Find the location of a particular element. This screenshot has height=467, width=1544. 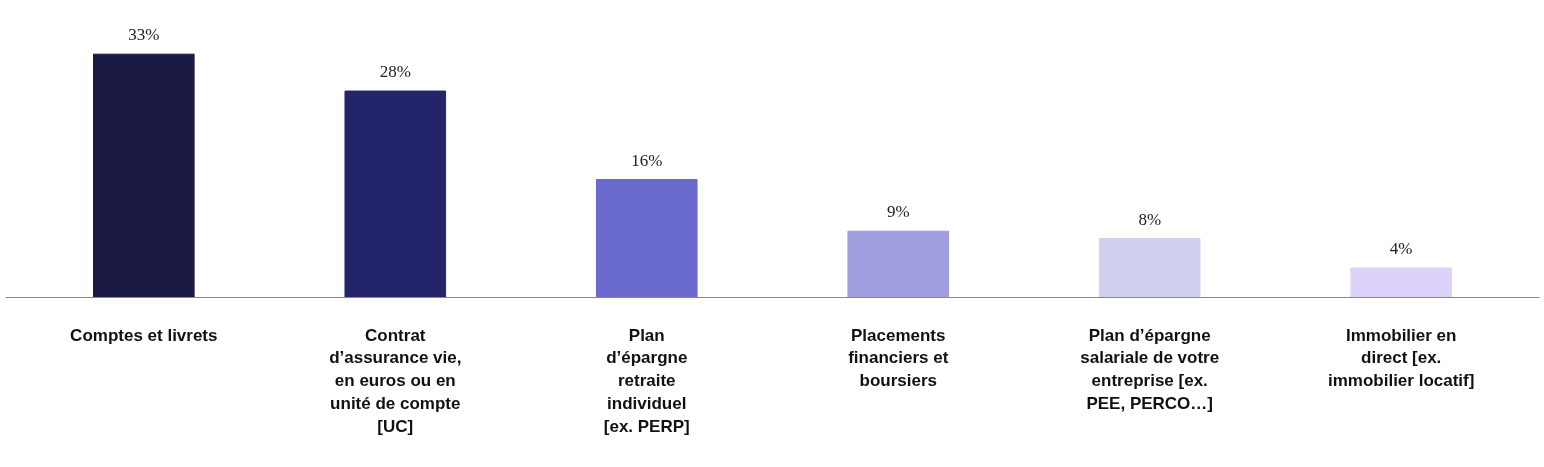

data-label: 33% is located at coordinates (144, 35).